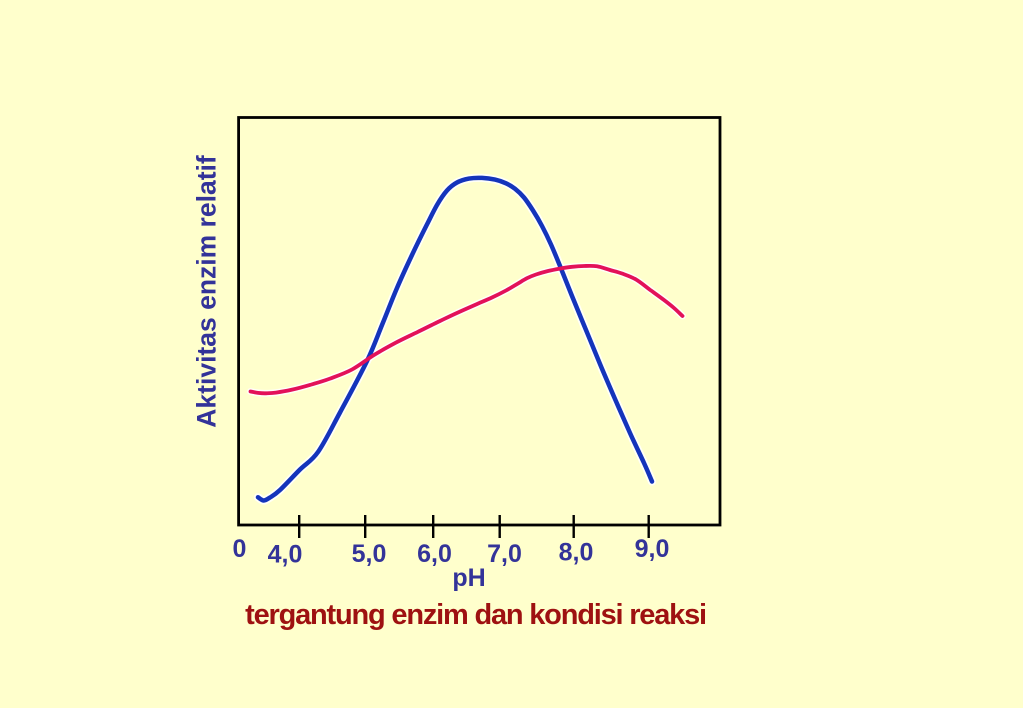 Image resolution: width=1023 pixels, height=708 pixels. What do you see at coordinates (576, 553) in the screenshot?
I see `svg-text: 8,0` at bounding box center [576, 553].